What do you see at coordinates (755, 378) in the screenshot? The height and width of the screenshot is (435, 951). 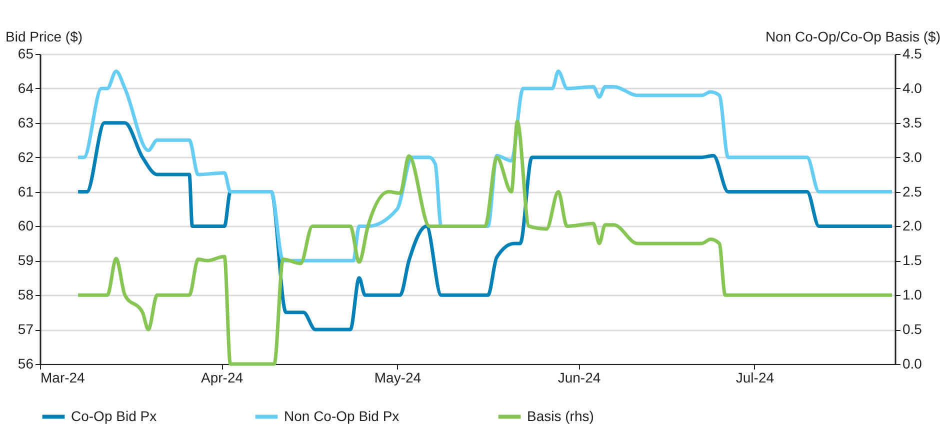 I see `x-tick-label: Jul-24` at bounding box center [755, 378].